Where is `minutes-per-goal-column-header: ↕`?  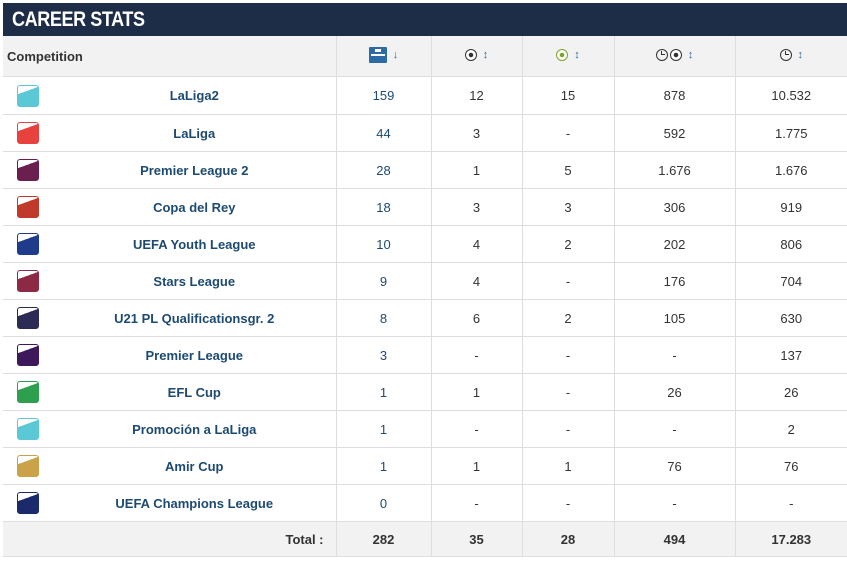 minutes-per-goal-column-header: ↕ is located at coordinates (674, 56).